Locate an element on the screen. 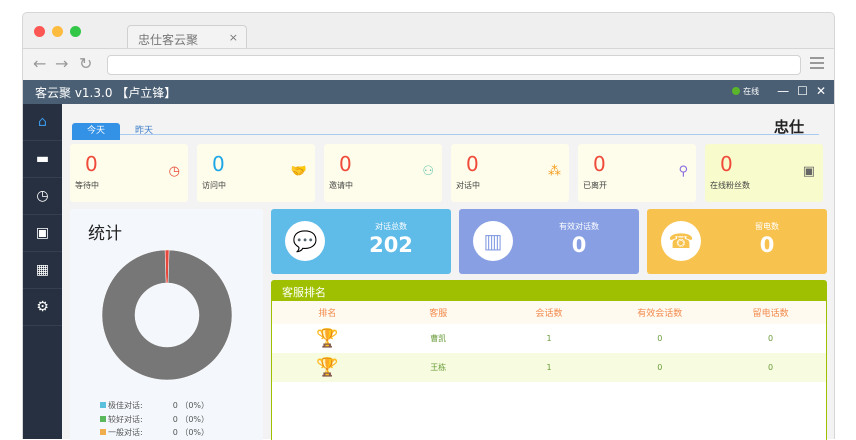 This screenshot has height=440, width=856. column-header: 客服 is located at coordinates (438, 314).